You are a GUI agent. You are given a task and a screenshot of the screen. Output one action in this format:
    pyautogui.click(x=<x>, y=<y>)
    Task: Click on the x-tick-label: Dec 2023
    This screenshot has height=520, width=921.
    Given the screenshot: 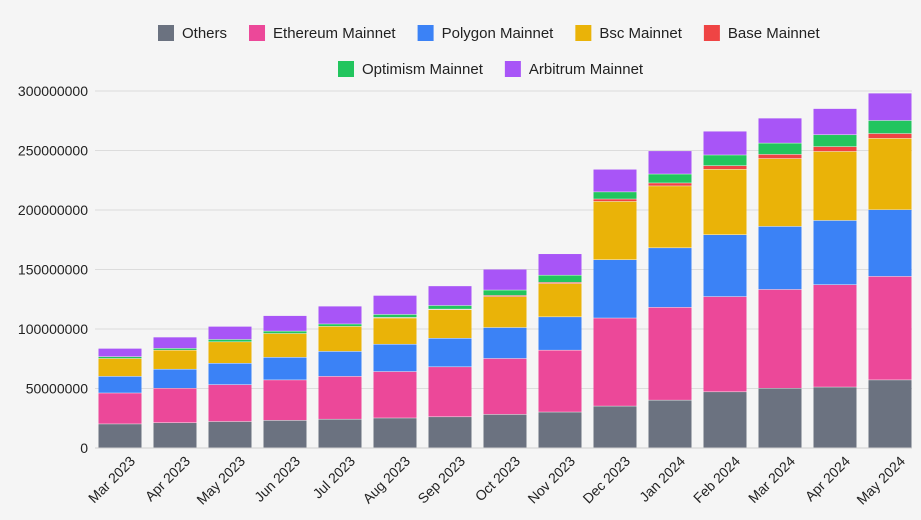 What is the action you would take?
    pyautogui.click(x=606, y=480)
    